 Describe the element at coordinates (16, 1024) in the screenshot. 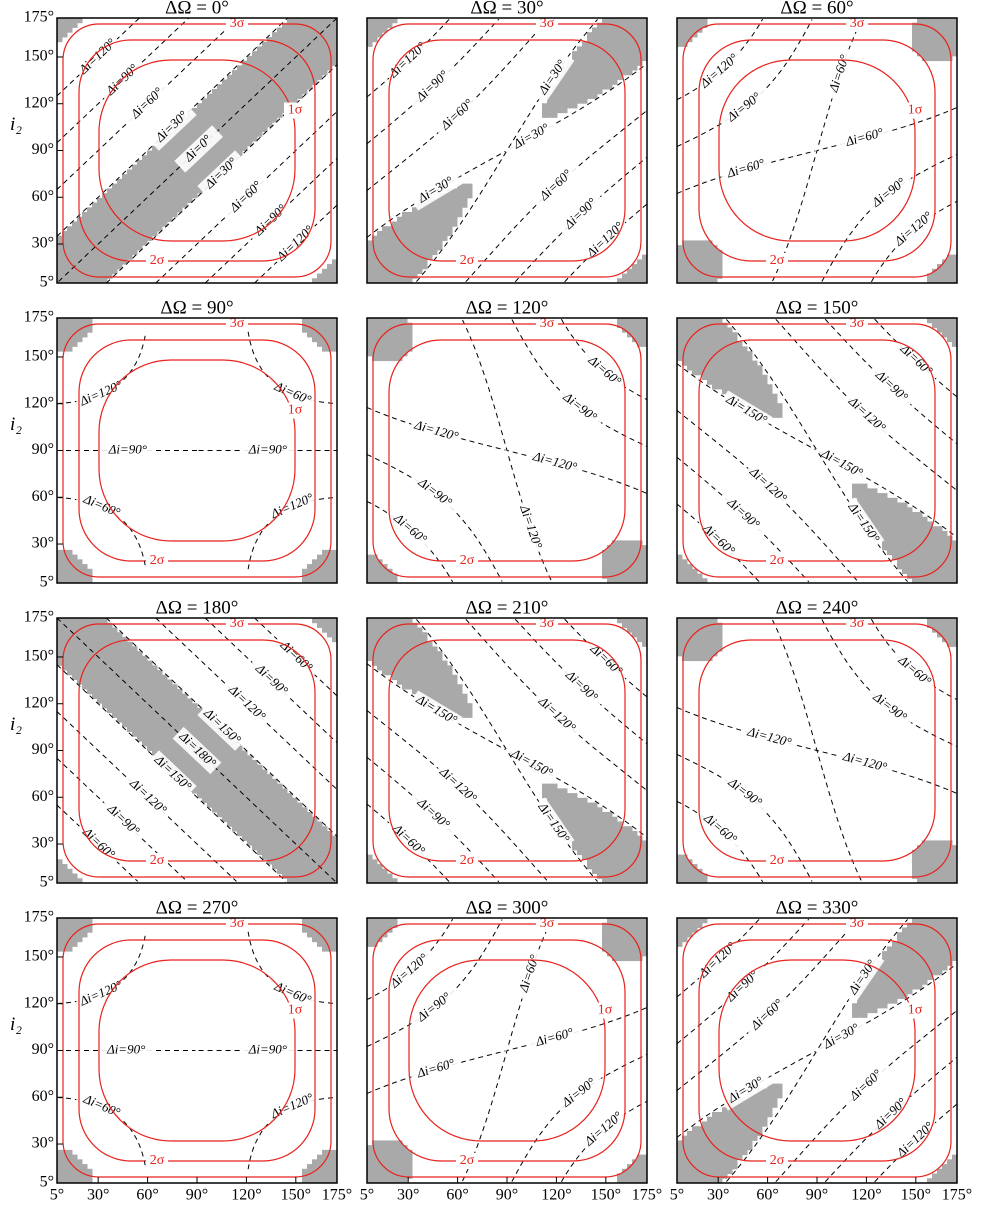

I see `y-axis-label: i₂` at that location.